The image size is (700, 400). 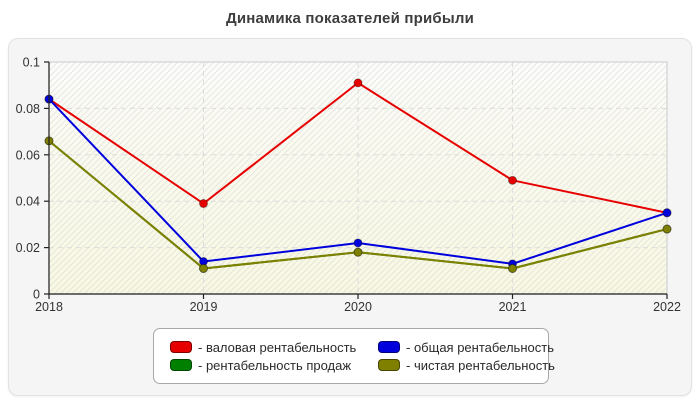 What do you see at coordinates (203, 268) in the screenshot?
I see `data-point-чистая рентабельность-2019` at bounding box center [203, 268].